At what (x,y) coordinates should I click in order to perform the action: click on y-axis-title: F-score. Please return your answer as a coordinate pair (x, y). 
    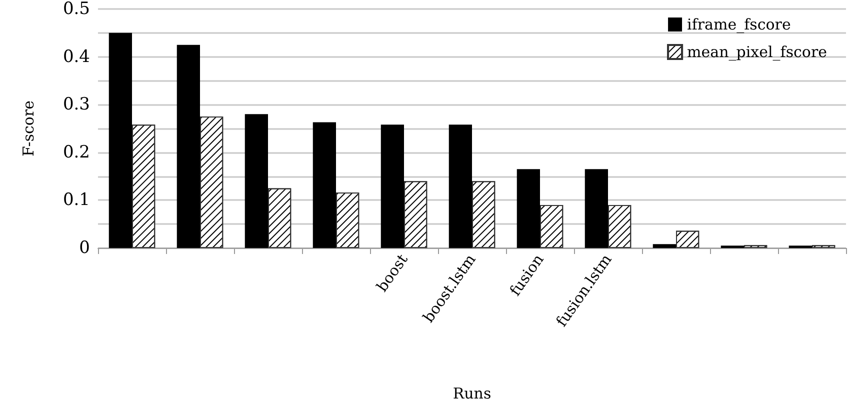
    Looking at the image, I should click on (29, 128).